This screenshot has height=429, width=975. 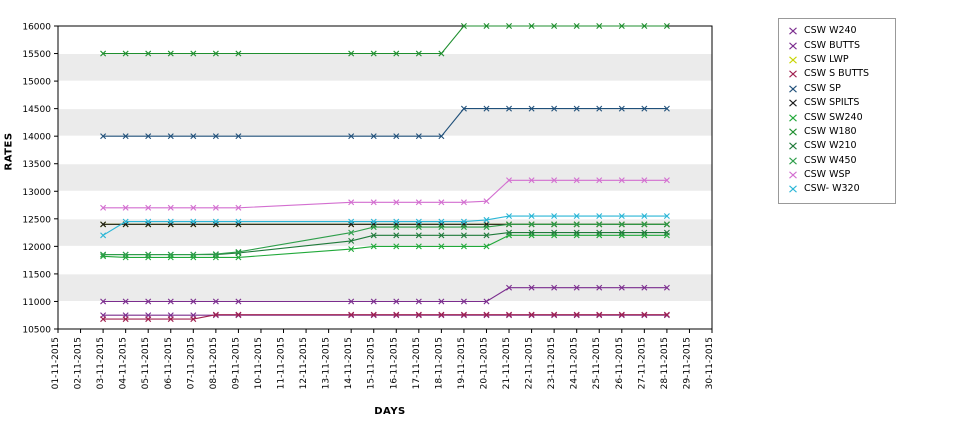 I want to click on legend-item: CSW WSP, so click(x=837, y=175).